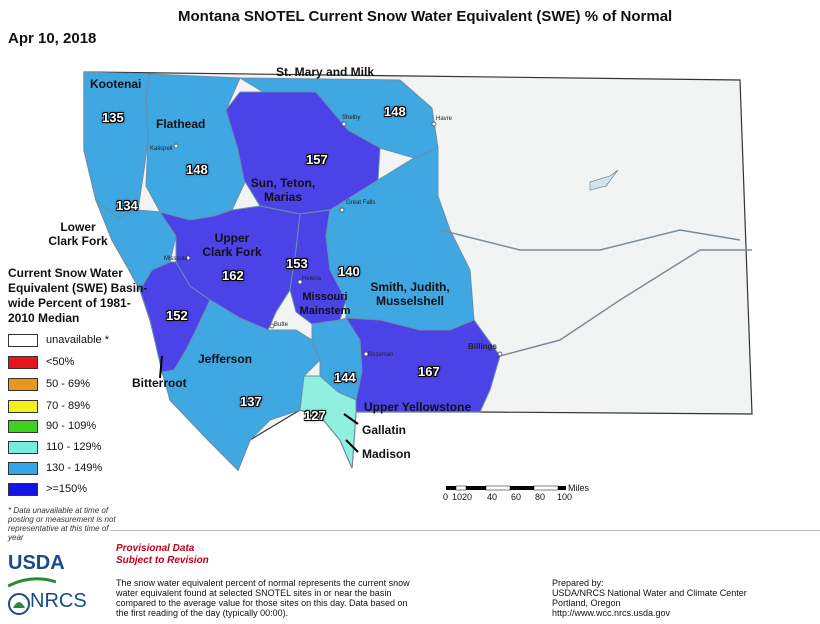 Image resolution: width=820 pixels, height=624 pixels. I want to click on basin-name-bitterroot: Bitterroot, so click(159, 383).